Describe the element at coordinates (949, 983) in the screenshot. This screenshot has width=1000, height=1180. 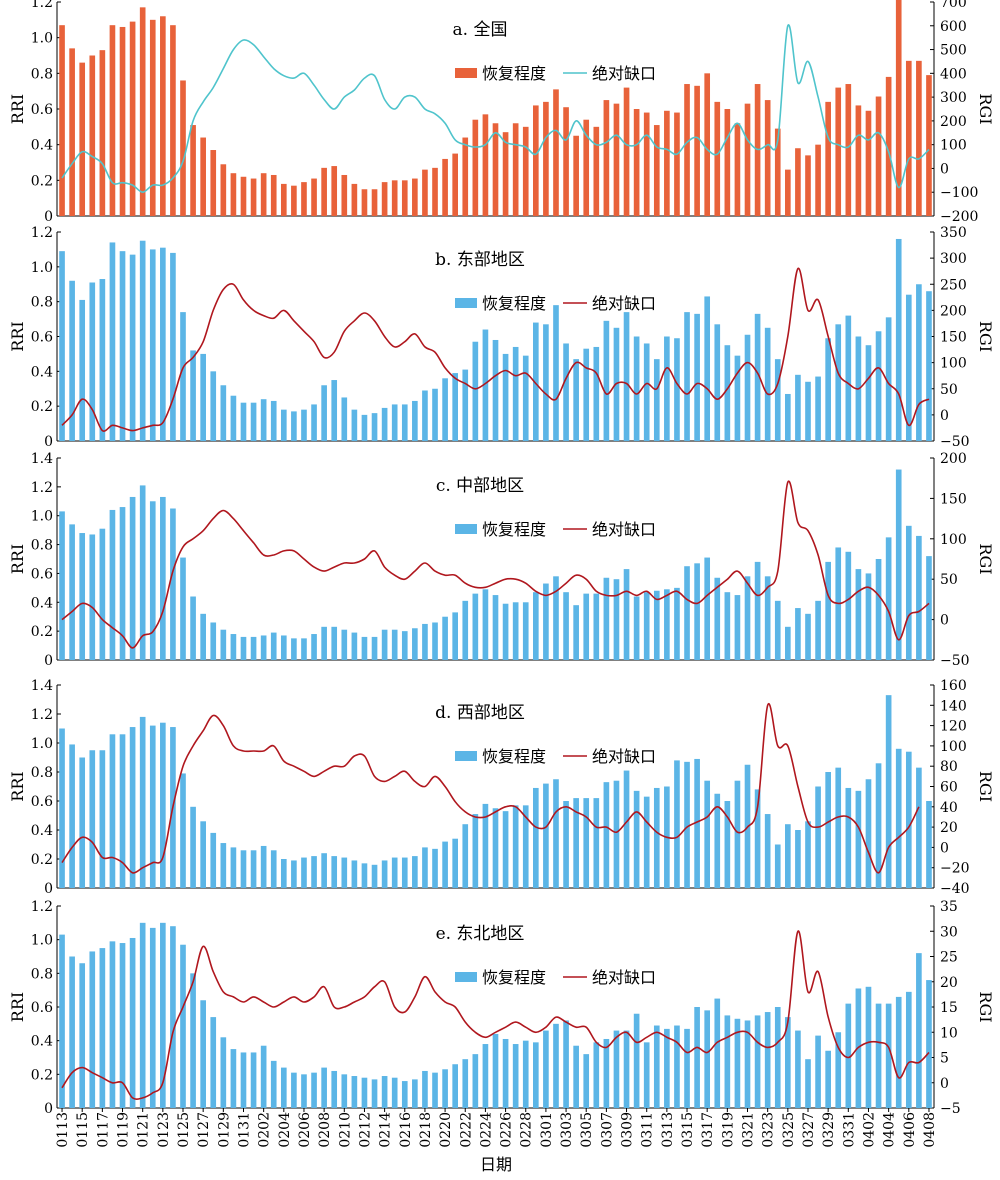
I see `right-tick-label: 20` at that location.